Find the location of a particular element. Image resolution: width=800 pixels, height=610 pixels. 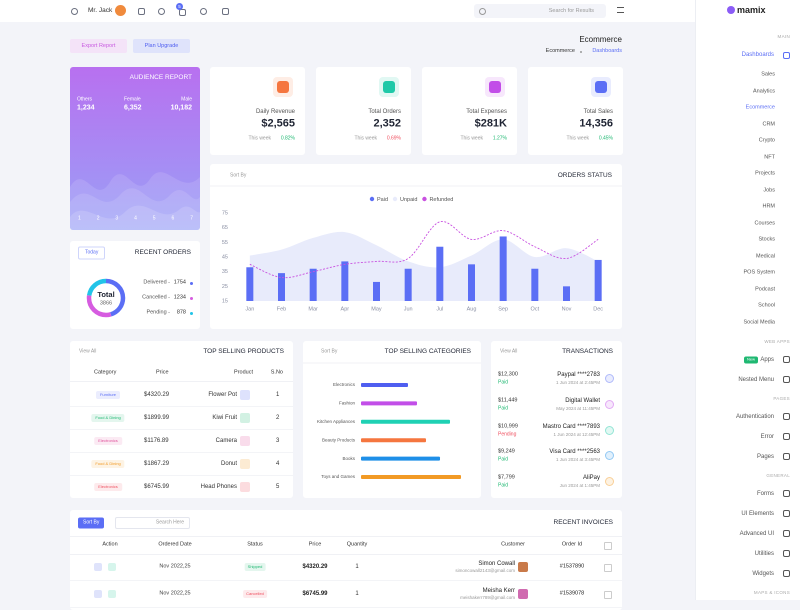

cart-icon is located at coordinates (182, 12).